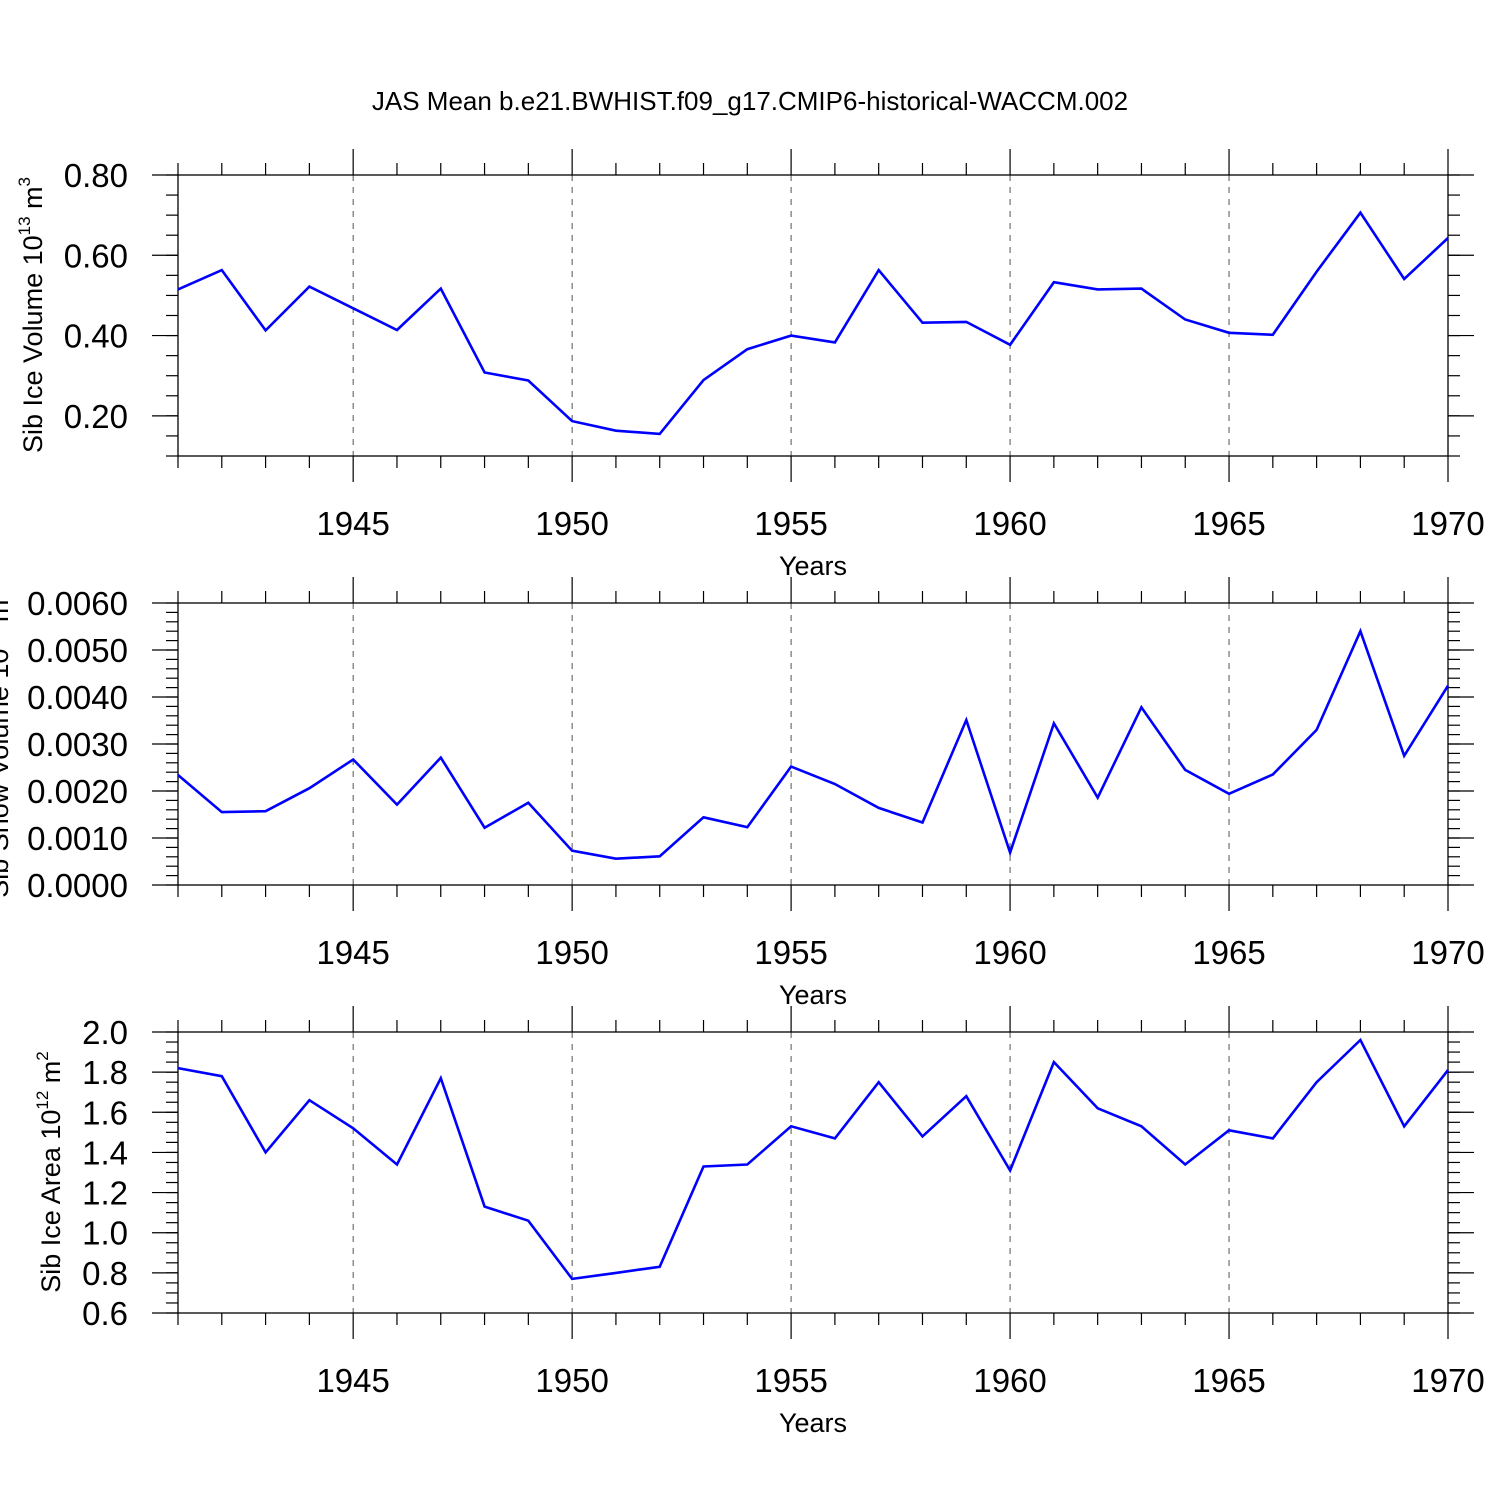  I want to click on y-tick-label: 0.40, so click(96, 336).